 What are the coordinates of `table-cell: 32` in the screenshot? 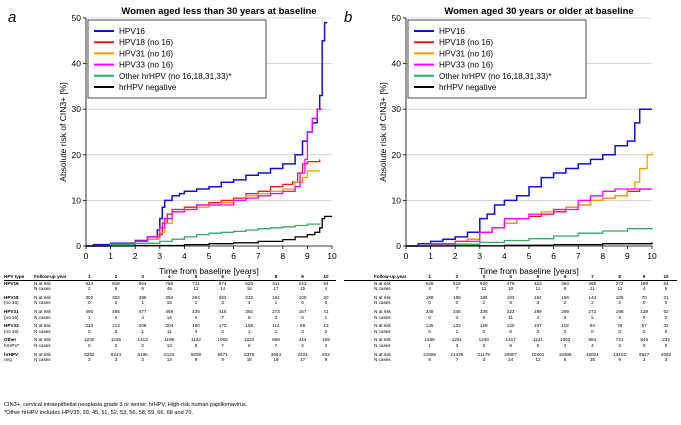 It's located at (666, 326).